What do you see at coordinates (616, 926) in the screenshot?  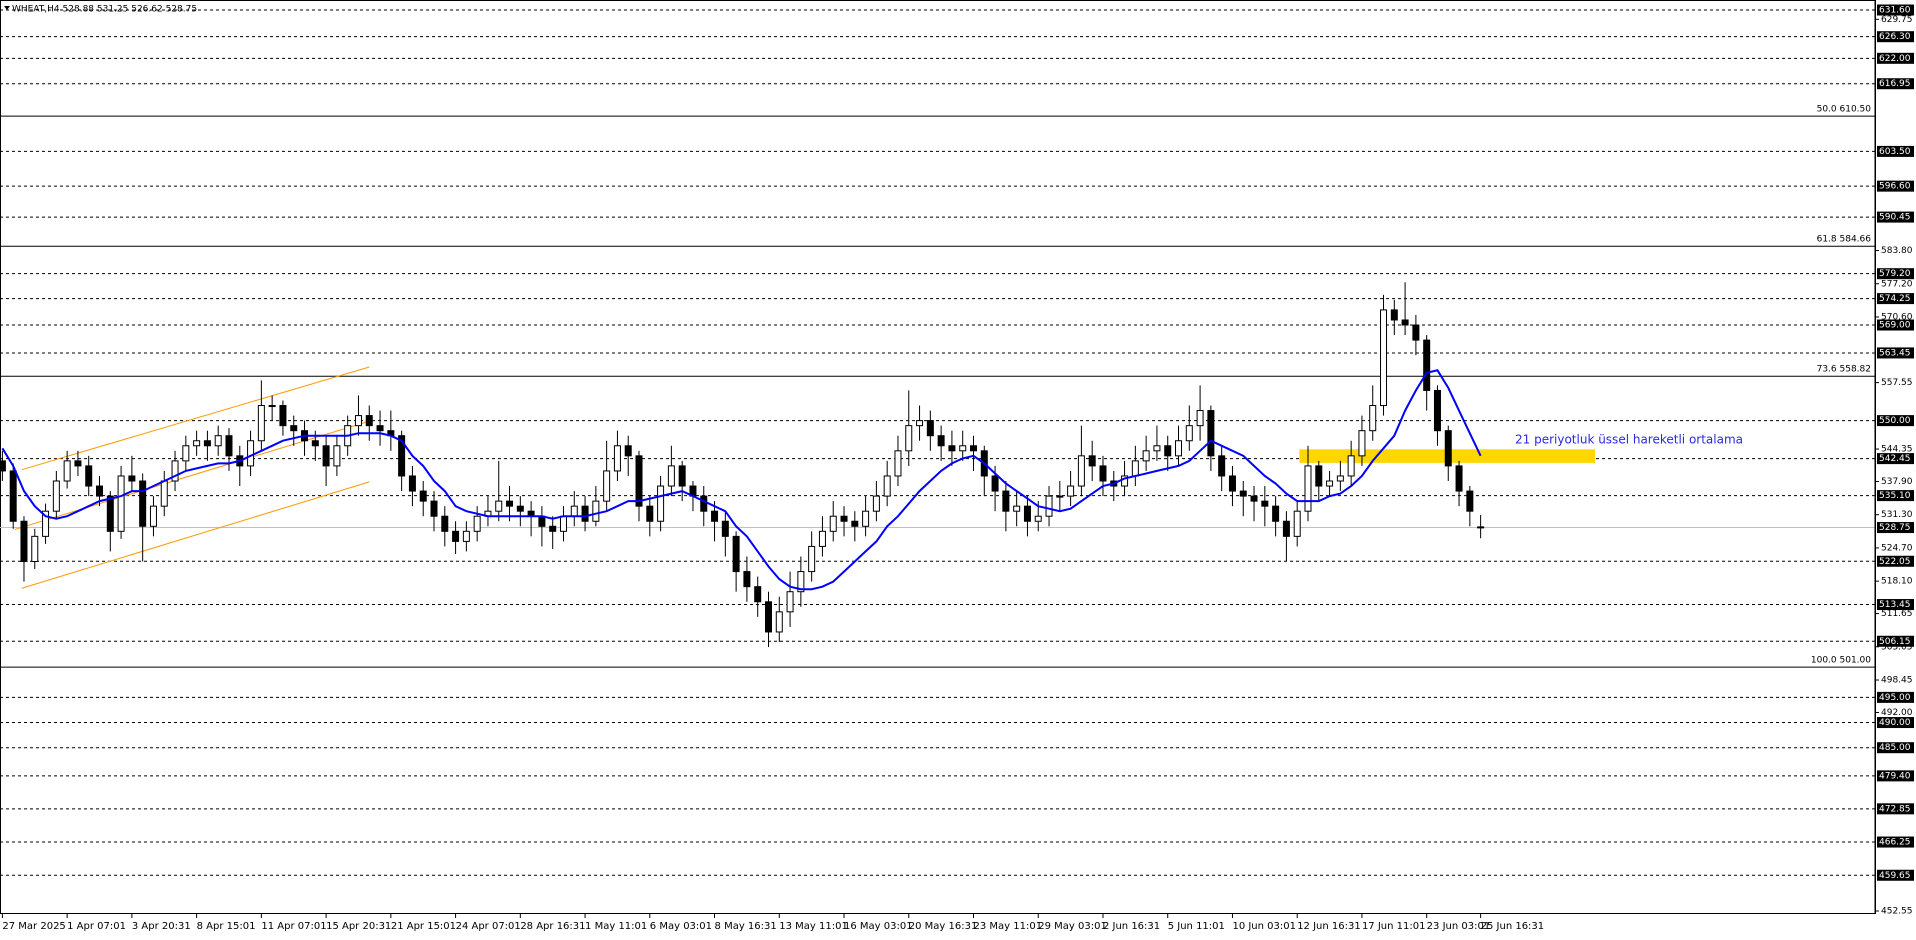 I see `x-tick-label: 1 May 11:01` at bounding box center [616, 926].